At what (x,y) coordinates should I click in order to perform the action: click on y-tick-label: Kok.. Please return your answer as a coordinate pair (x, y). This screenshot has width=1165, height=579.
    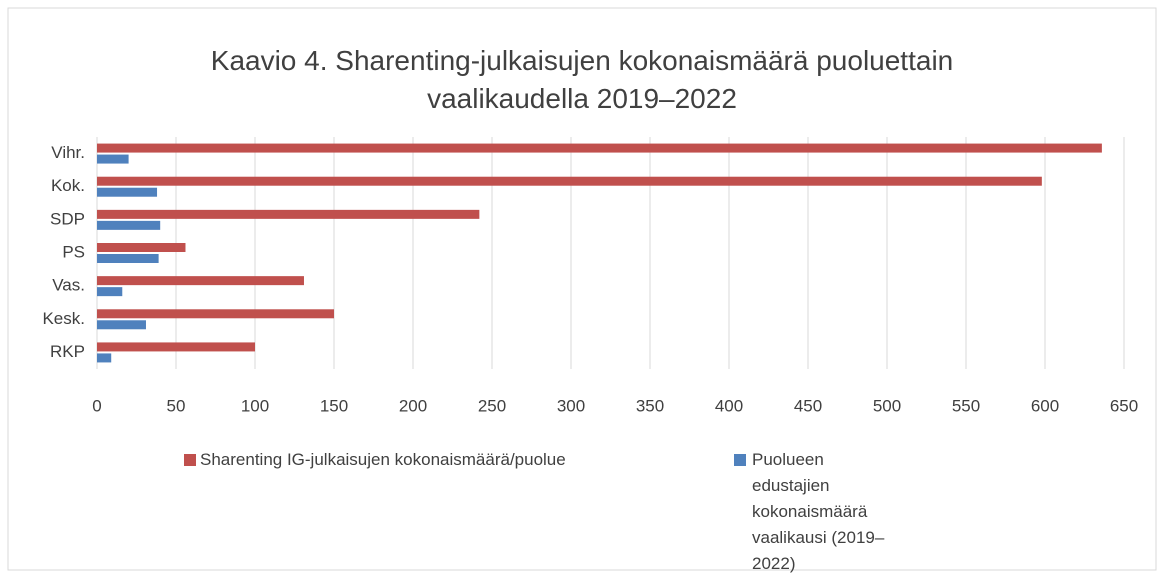
    Looking at the image, I should click on (68, 185).